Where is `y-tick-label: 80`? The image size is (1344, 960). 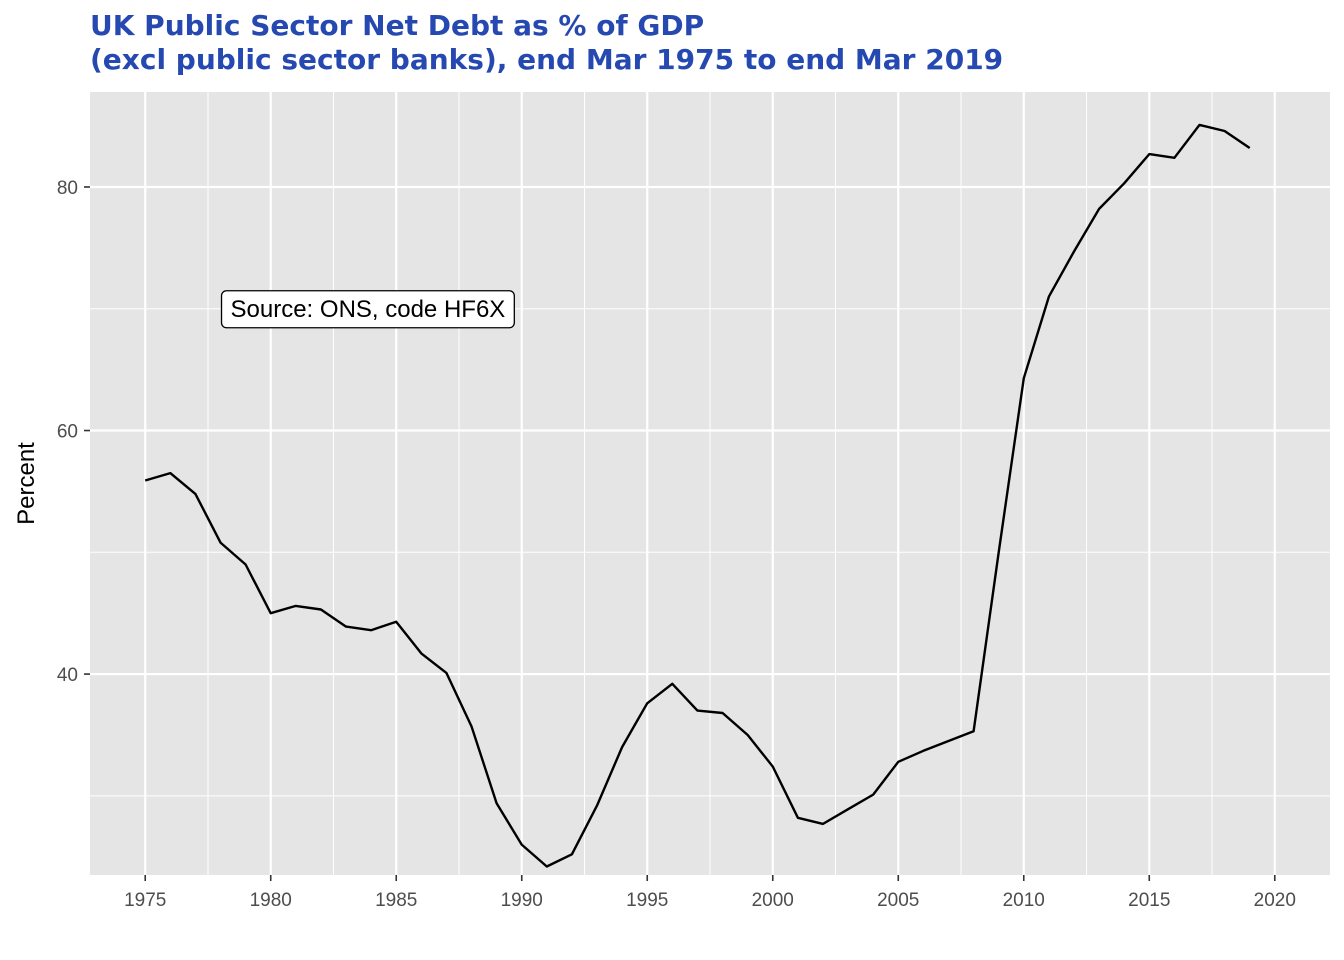
y-tick-label: 80 is located at coordinates (67, 188).